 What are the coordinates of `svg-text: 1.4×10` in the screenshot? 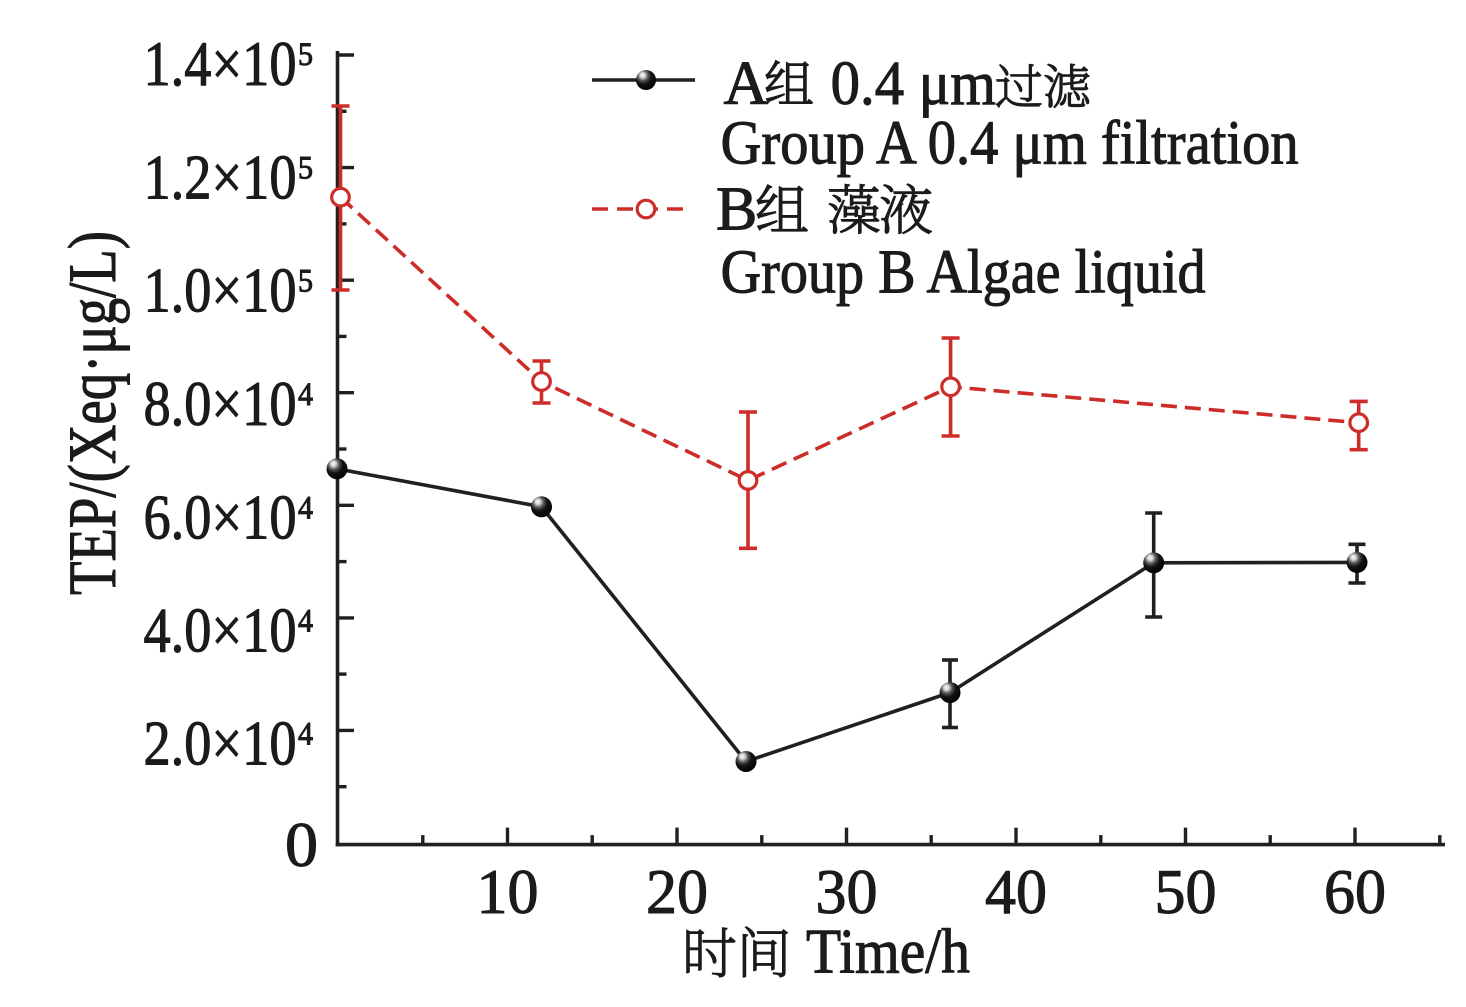 It's located at (220, 64).